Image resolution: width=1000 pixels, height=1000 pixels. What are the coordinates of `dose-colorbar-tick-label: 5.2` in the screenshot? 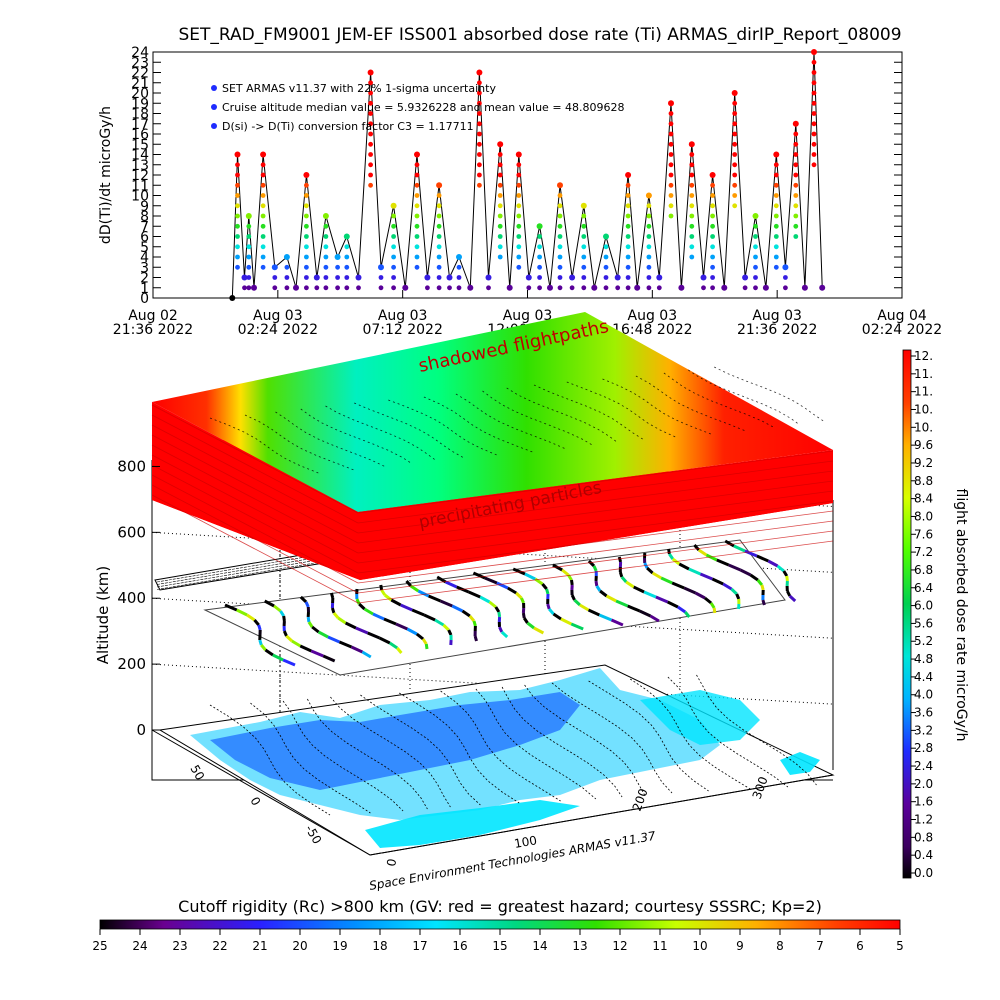 It's located at (923, 641).